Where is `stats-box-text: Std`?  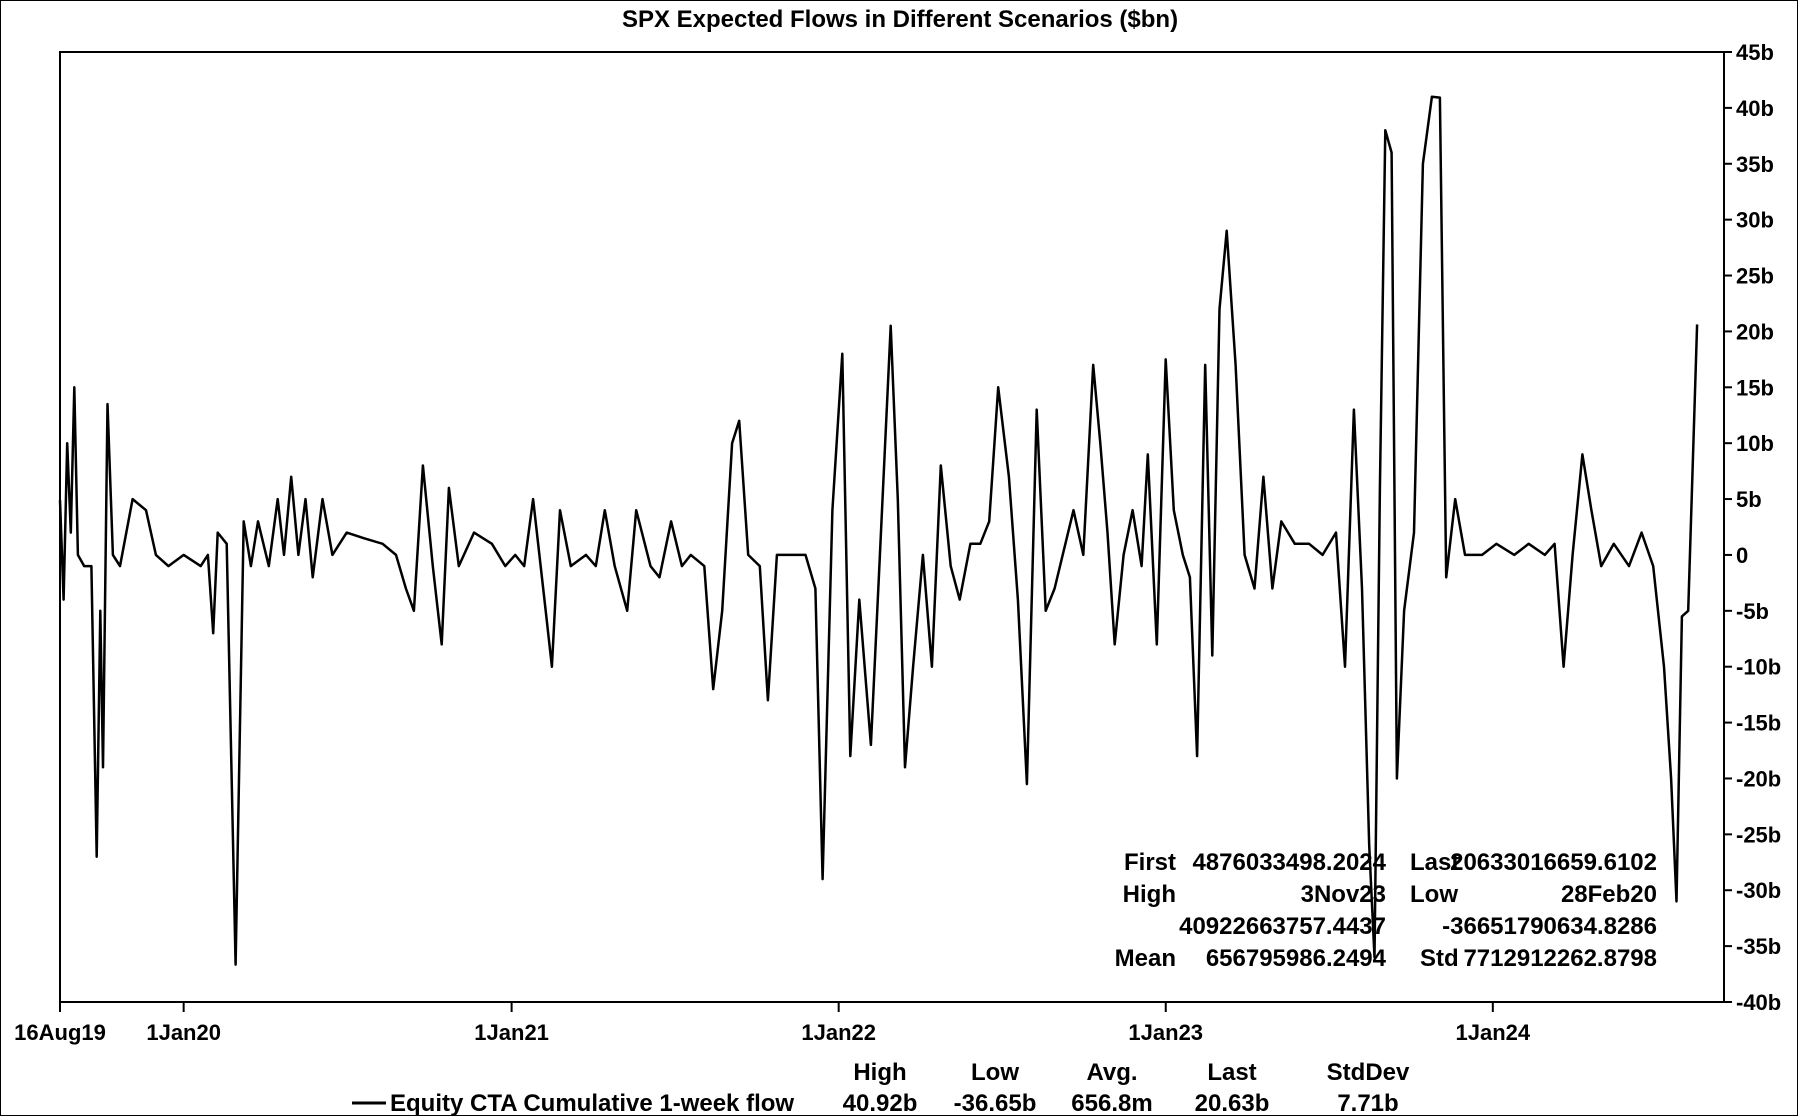 stats-box-text: Std is located at coordinates (1439, 958).